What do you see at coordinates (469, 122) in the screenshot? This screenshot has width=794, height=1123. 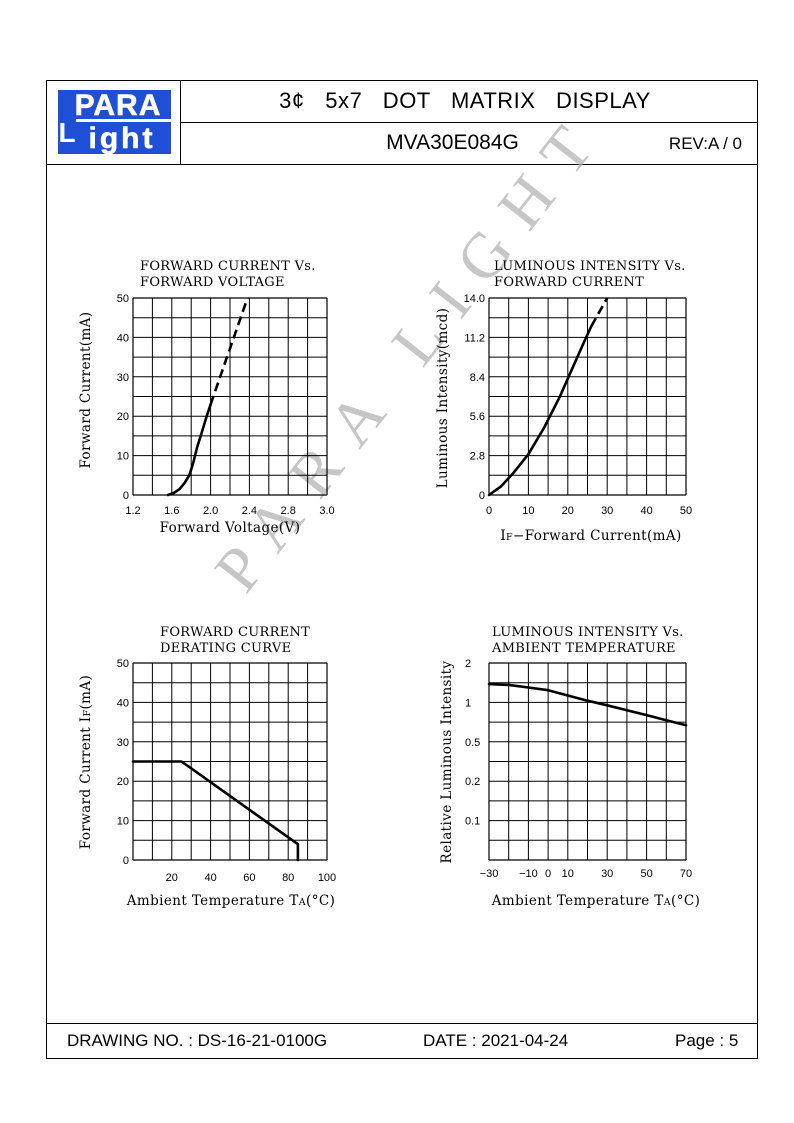 I see `title-divider` at bounding box center [469, 122].